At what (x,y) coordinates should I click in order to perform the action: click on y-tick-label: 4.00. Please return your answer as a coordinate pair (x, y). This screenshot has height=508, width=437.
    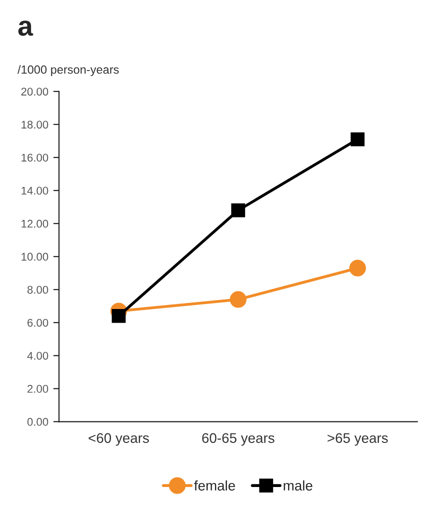
    Looking at the image, I should click on (37, 356).